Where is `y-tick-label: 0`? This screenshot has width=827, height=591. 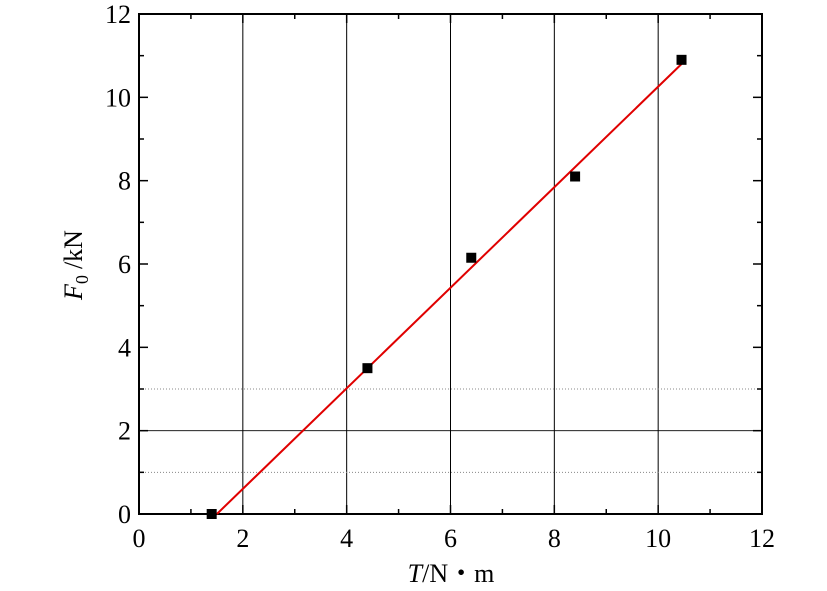 y-tick-label: 0 is located at coordinates (124, 514).